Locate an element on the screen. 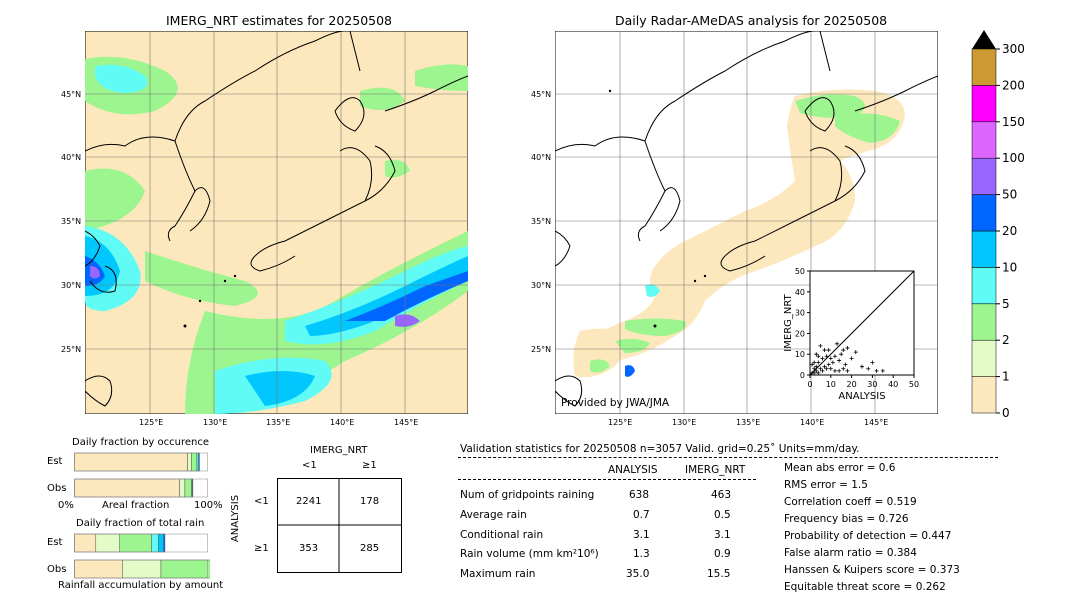 The image size is (1080, 612). contingency-cell-01: 178 is located at coordinates (370, 501).